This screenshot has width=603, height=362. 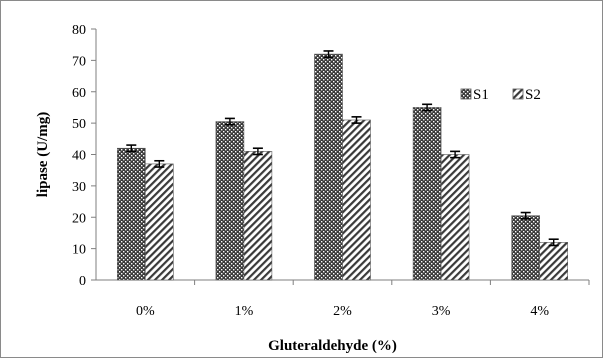 What do you see at coordinates (244, 311) in the screenshot?
I see `x-tick-label: 1%` at bounding box center [244, 311].